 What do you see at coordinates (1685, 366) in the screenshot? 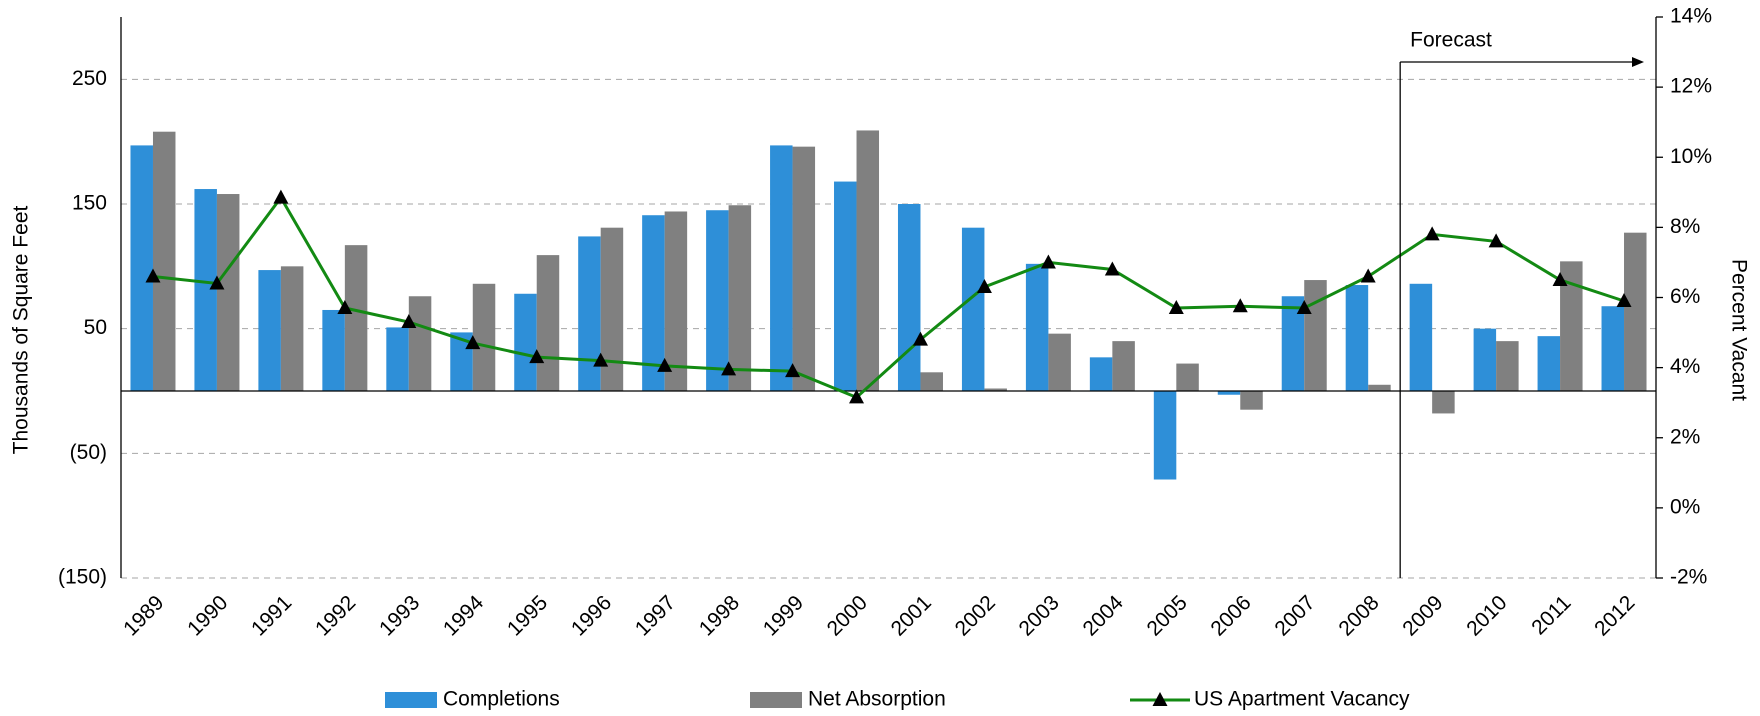
I see `y2-tick-label: 4%` at bounding box center [1685, 366].